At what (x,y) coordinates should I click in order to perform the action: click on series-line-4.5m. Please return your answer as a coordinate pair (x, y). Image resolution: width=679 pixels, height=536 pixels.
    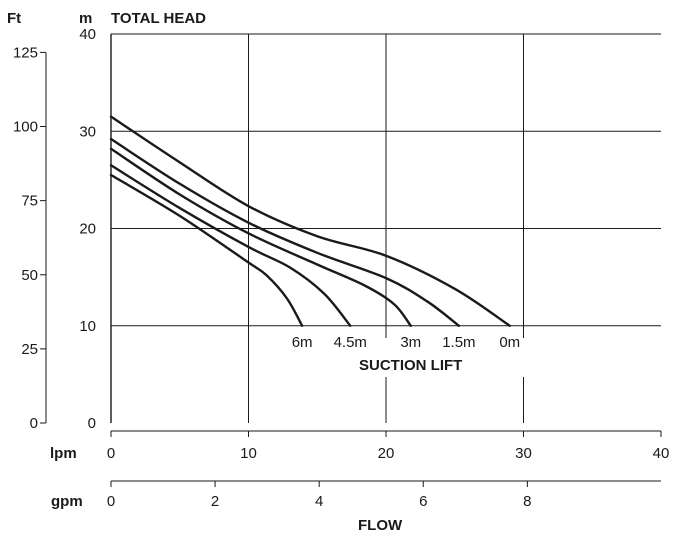
    Looking at the image, I should click on (230, 245).